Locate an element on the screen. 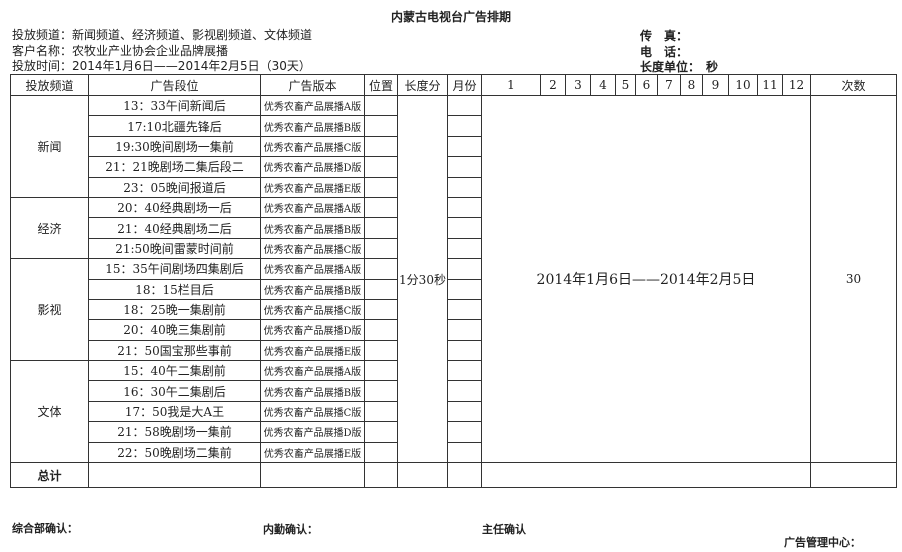  slot-cell: 13：33午间新闻后 is located at coordinates (174, 105).